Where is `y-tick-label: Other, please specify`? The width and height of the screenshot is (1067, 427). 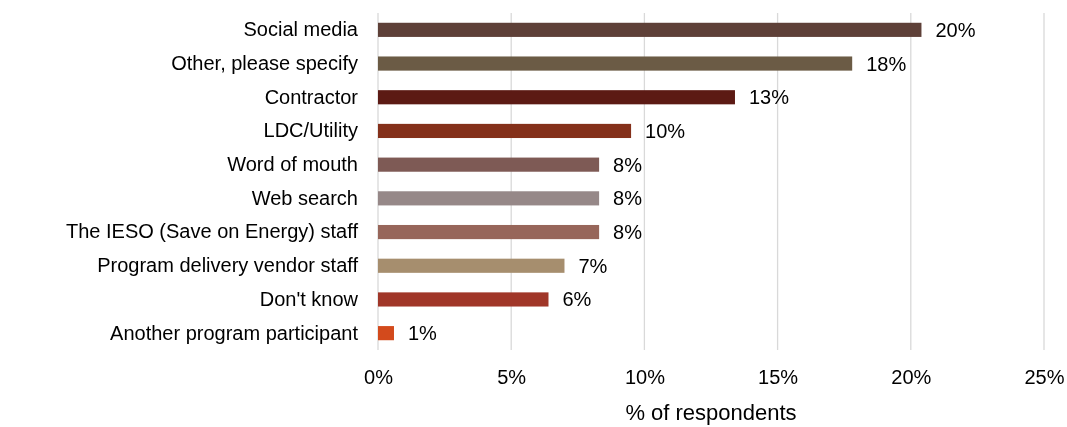
y-tick-label: Other, please specify is located at coordinates (264, 62).